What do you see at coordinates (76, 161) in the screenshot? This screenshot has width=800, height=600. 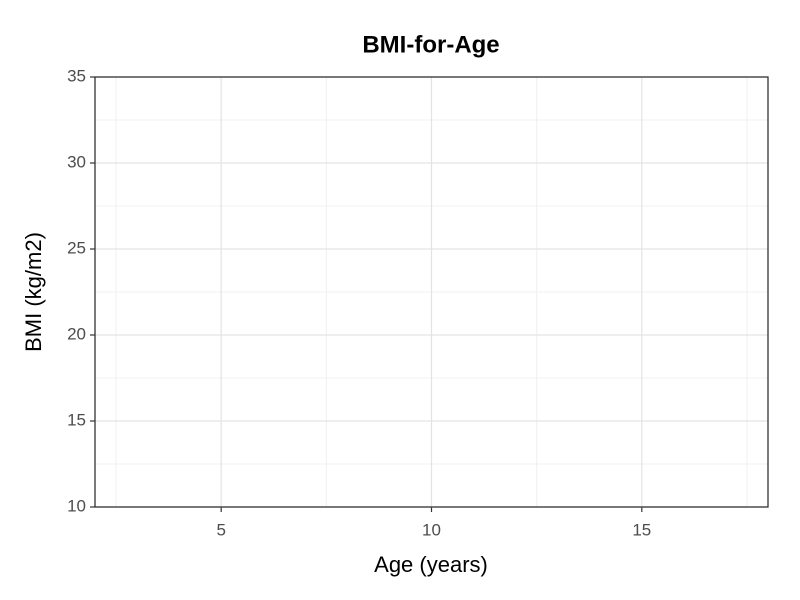 I see `y-tick-label: 30` at bounding box center [76, 161].